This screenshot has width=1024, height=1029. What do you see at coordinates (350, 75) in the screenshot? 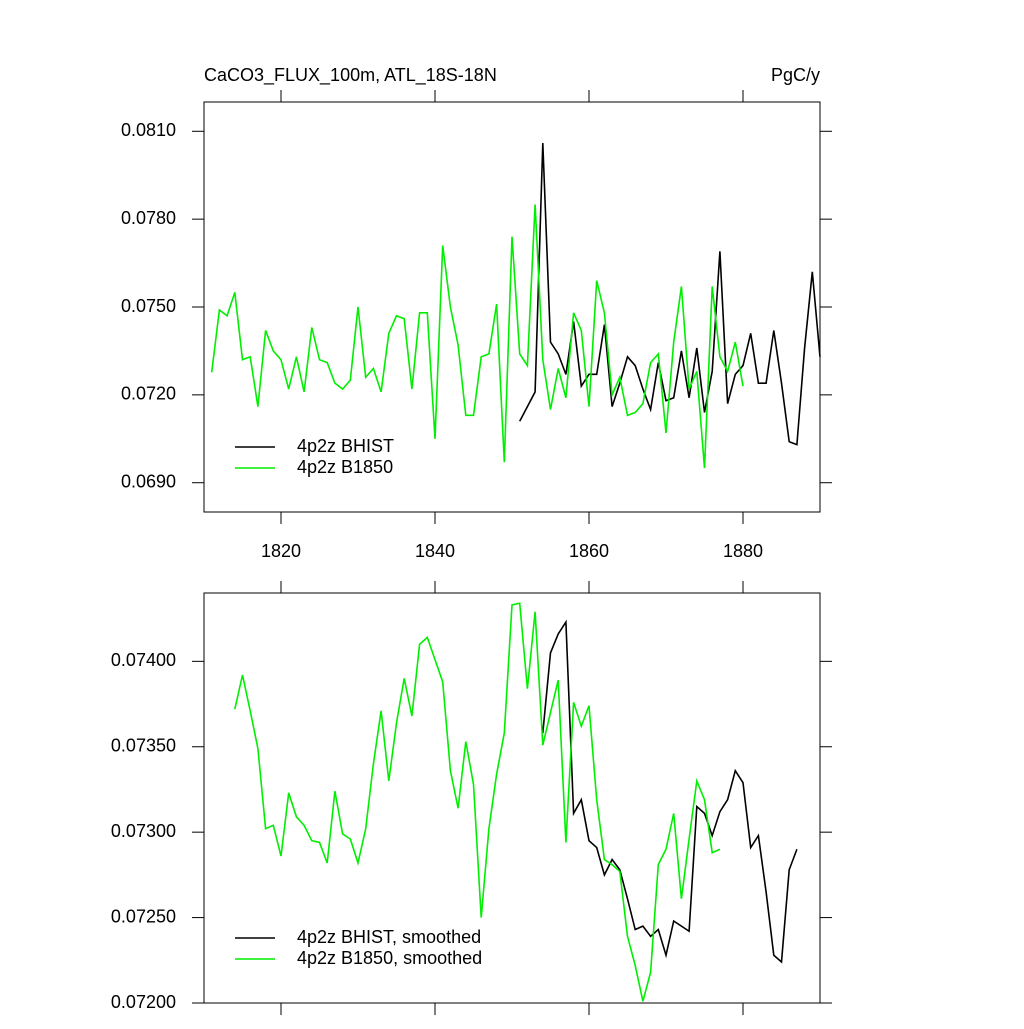
I see `chart-title: CaCO3_FLUX_100m, ATL_18S-18N` at bounding box center [350, 75].